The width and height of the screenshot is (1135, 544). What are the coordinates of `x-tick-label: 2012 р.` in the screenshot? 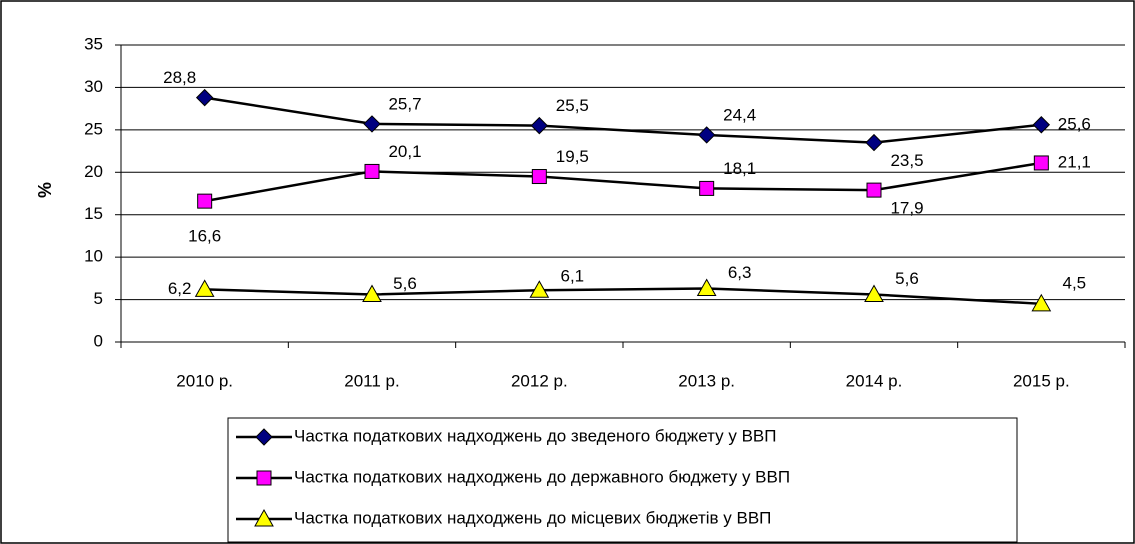 It's located at (539, 380).